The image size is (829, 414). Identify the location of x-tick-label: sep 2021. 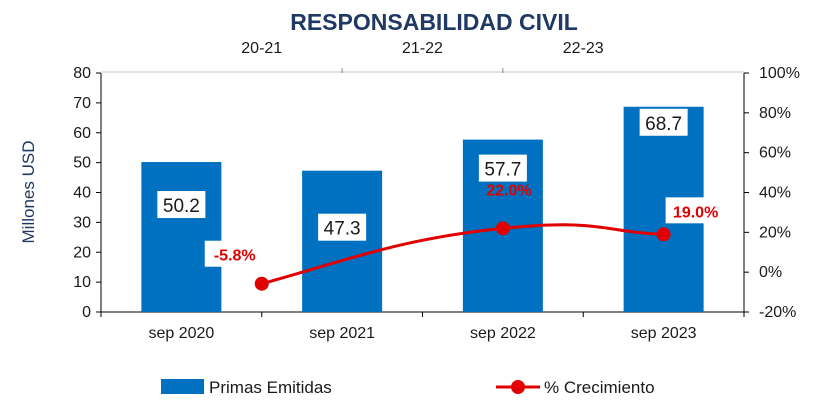
(342, 333).